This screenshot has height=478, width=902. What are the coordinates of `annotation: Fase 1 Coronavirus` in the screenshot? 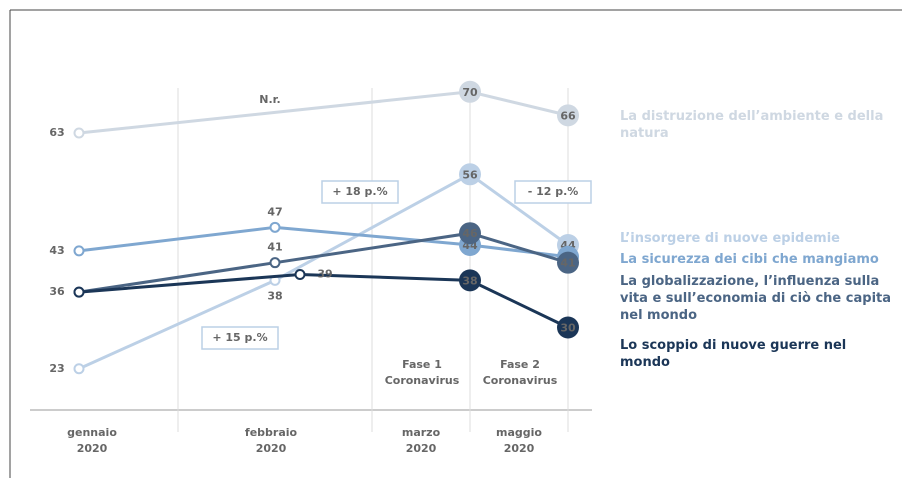 It's located at (422, 372).